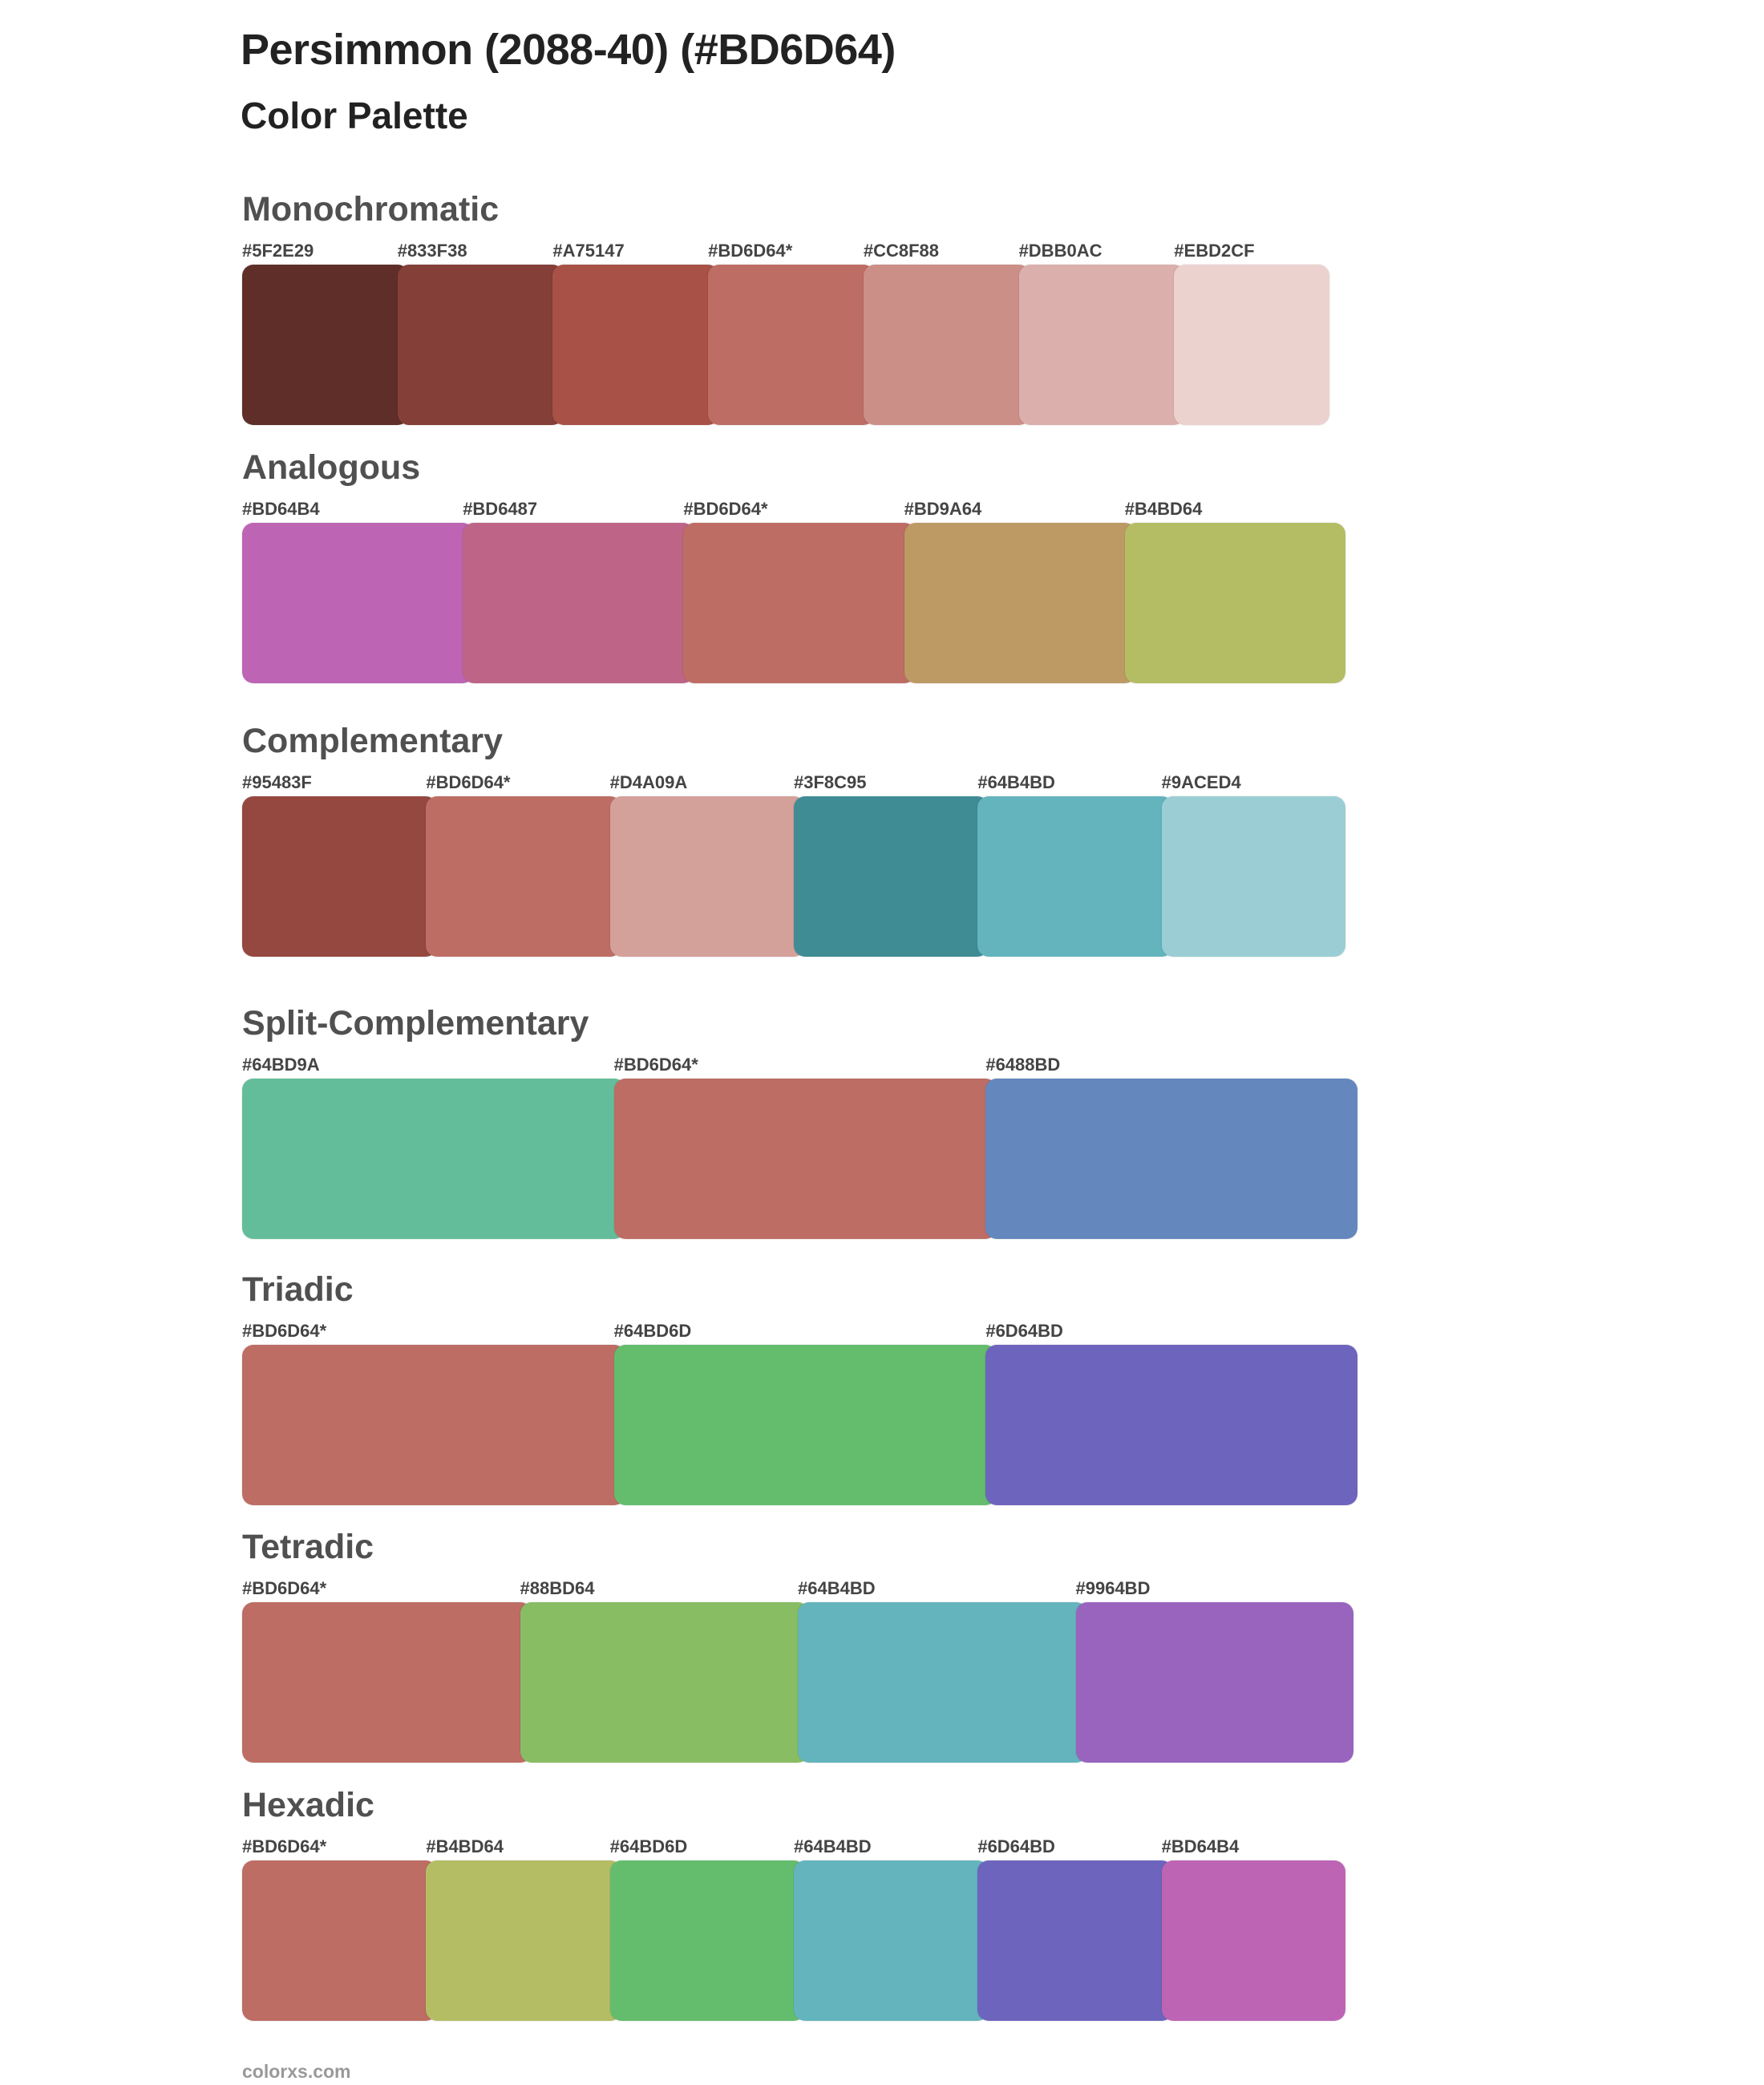  What do you see at coordinates (277, 782) in the screenshot?
I see `color-hex-label: #95483F` at bounding box center [277, 782].